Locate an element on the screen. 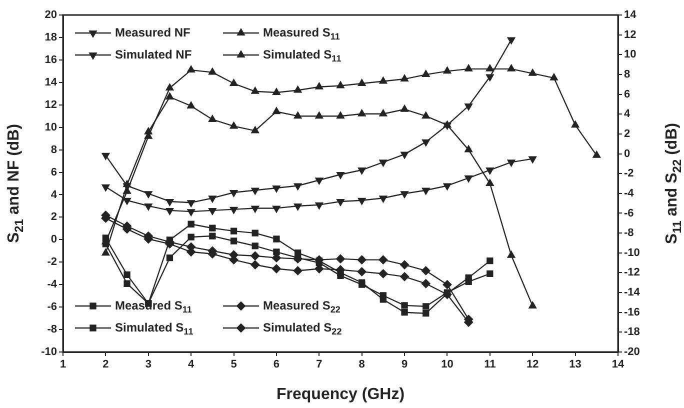 This screenshot has width=684, height=408. y-tick-label: -6 is located at coordinates (52, 307).